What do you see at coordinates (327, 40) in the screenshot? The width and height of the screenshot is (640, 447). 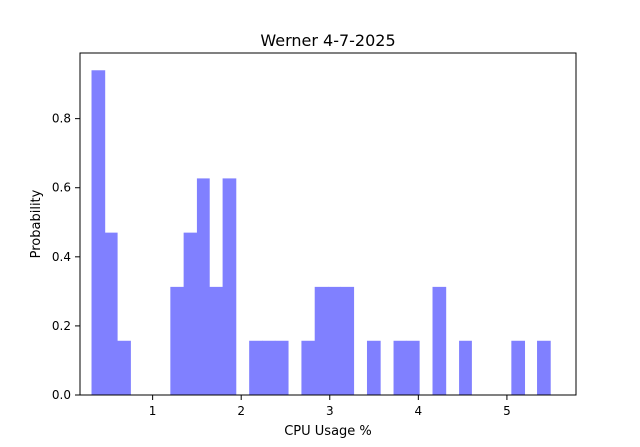 I see `chart-title: Werner 4-7-2025` at bounding box center [327, 40].